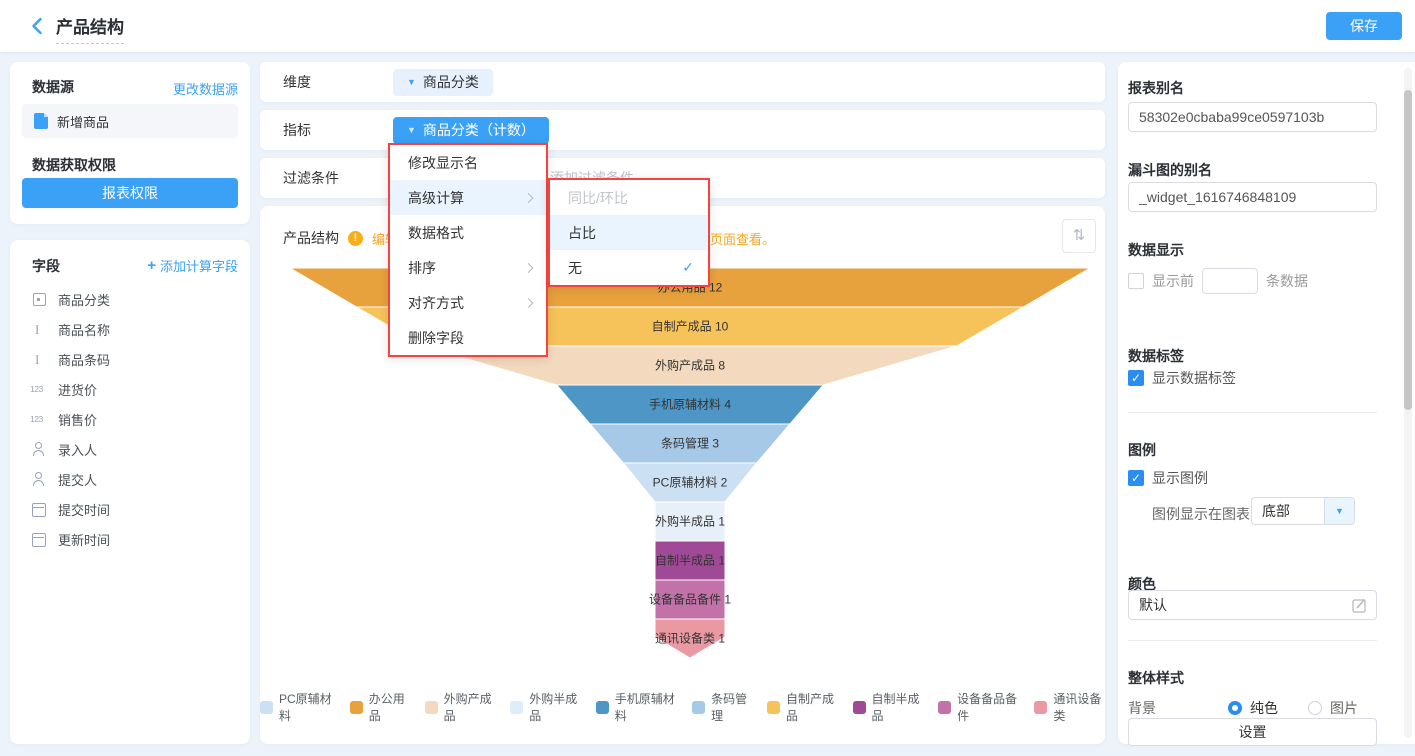 The height and width of the screenshot is (756, 1415). Describe the element at coordinates (1252, 197) in the screenshot. I see `widget-alias-input` at that location.